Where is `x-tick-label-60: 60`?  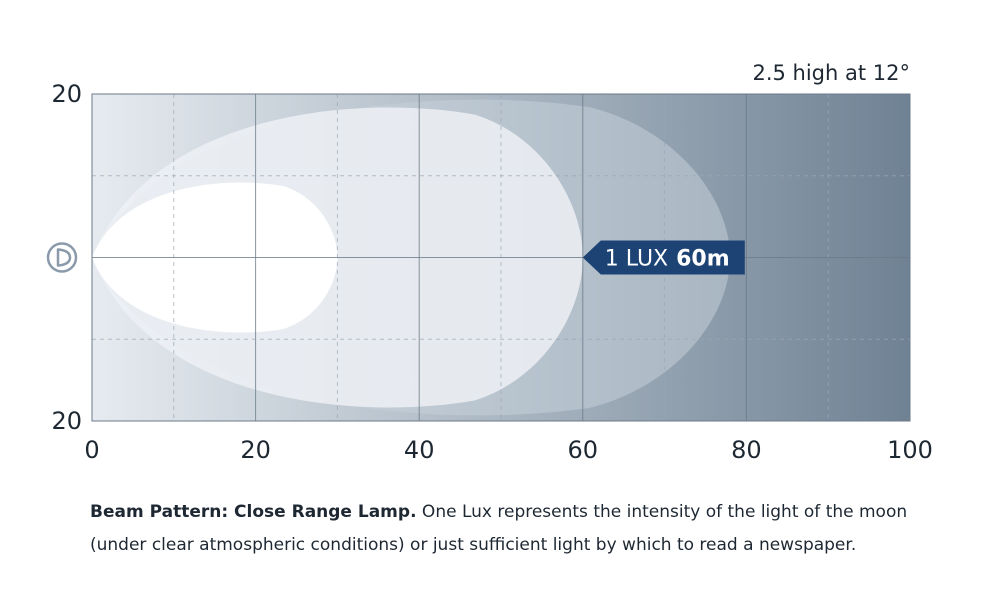
x-tick-label-60: 60 is located at coordinates (583, 450).